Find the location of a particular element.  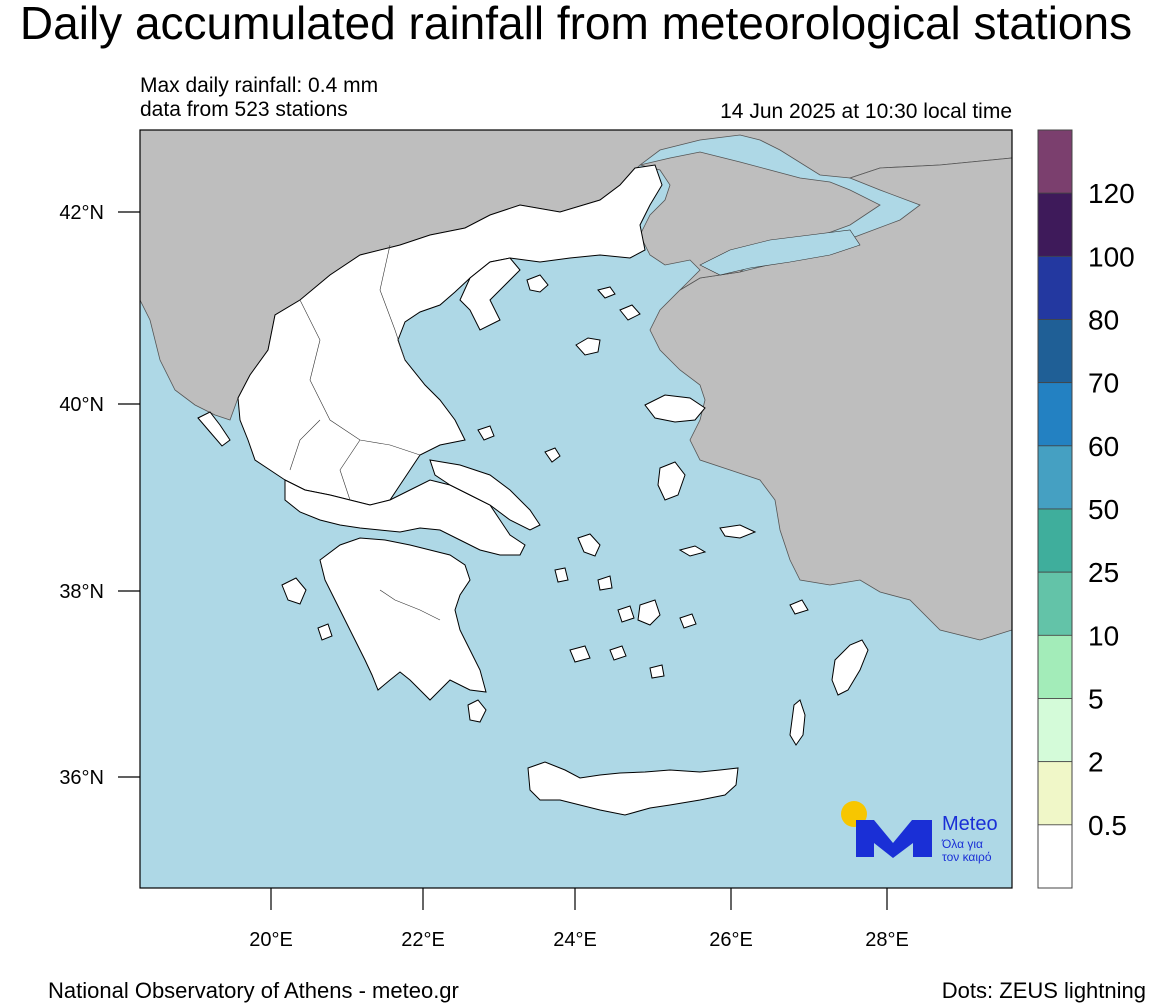

max-rainfall-text: Max daily rainfall: 0.4 mm is located at coordinates (259, 85).